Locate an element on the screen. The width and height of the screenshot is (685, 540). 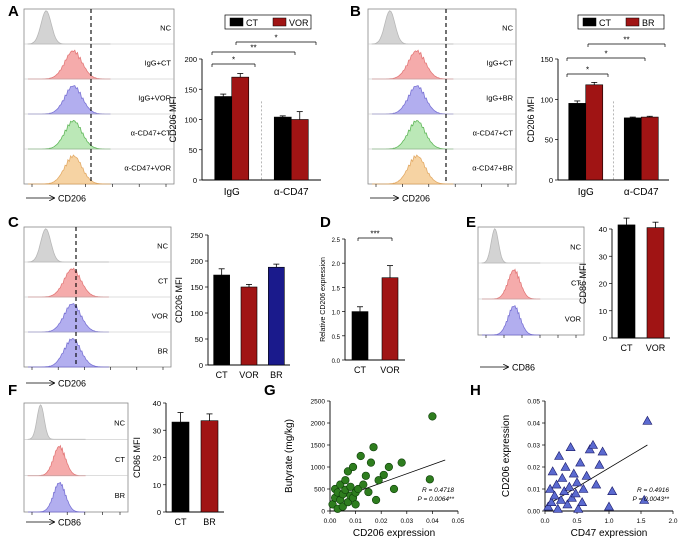
panel-g-x-tick-label: 0.00 is located at coordinates (330, 521).